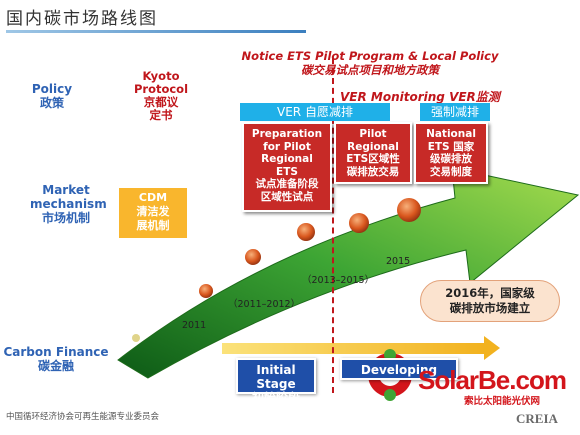 This screenshot has width=580, height=435. I want to click on timeline-bar-tip, so click(492, 348).